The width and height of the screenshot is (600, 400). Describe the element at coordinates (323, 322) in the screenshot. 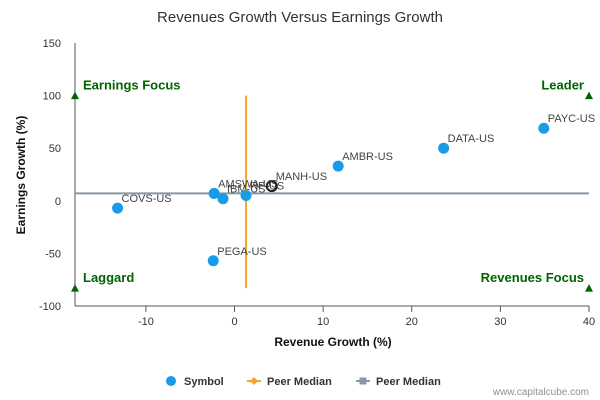

I see `x-tick-label: 10` at that location.